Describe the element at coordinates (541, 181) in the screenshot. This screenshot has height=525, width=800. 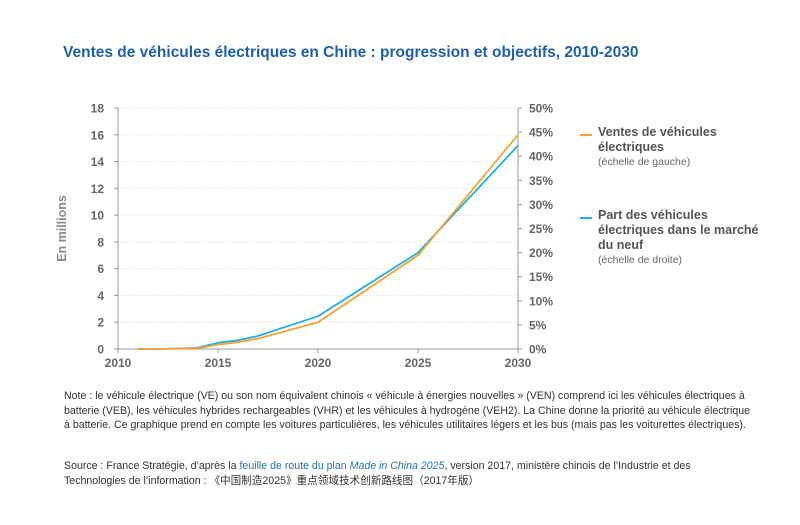
I see `right-tick-label-35: 35%` at that location.